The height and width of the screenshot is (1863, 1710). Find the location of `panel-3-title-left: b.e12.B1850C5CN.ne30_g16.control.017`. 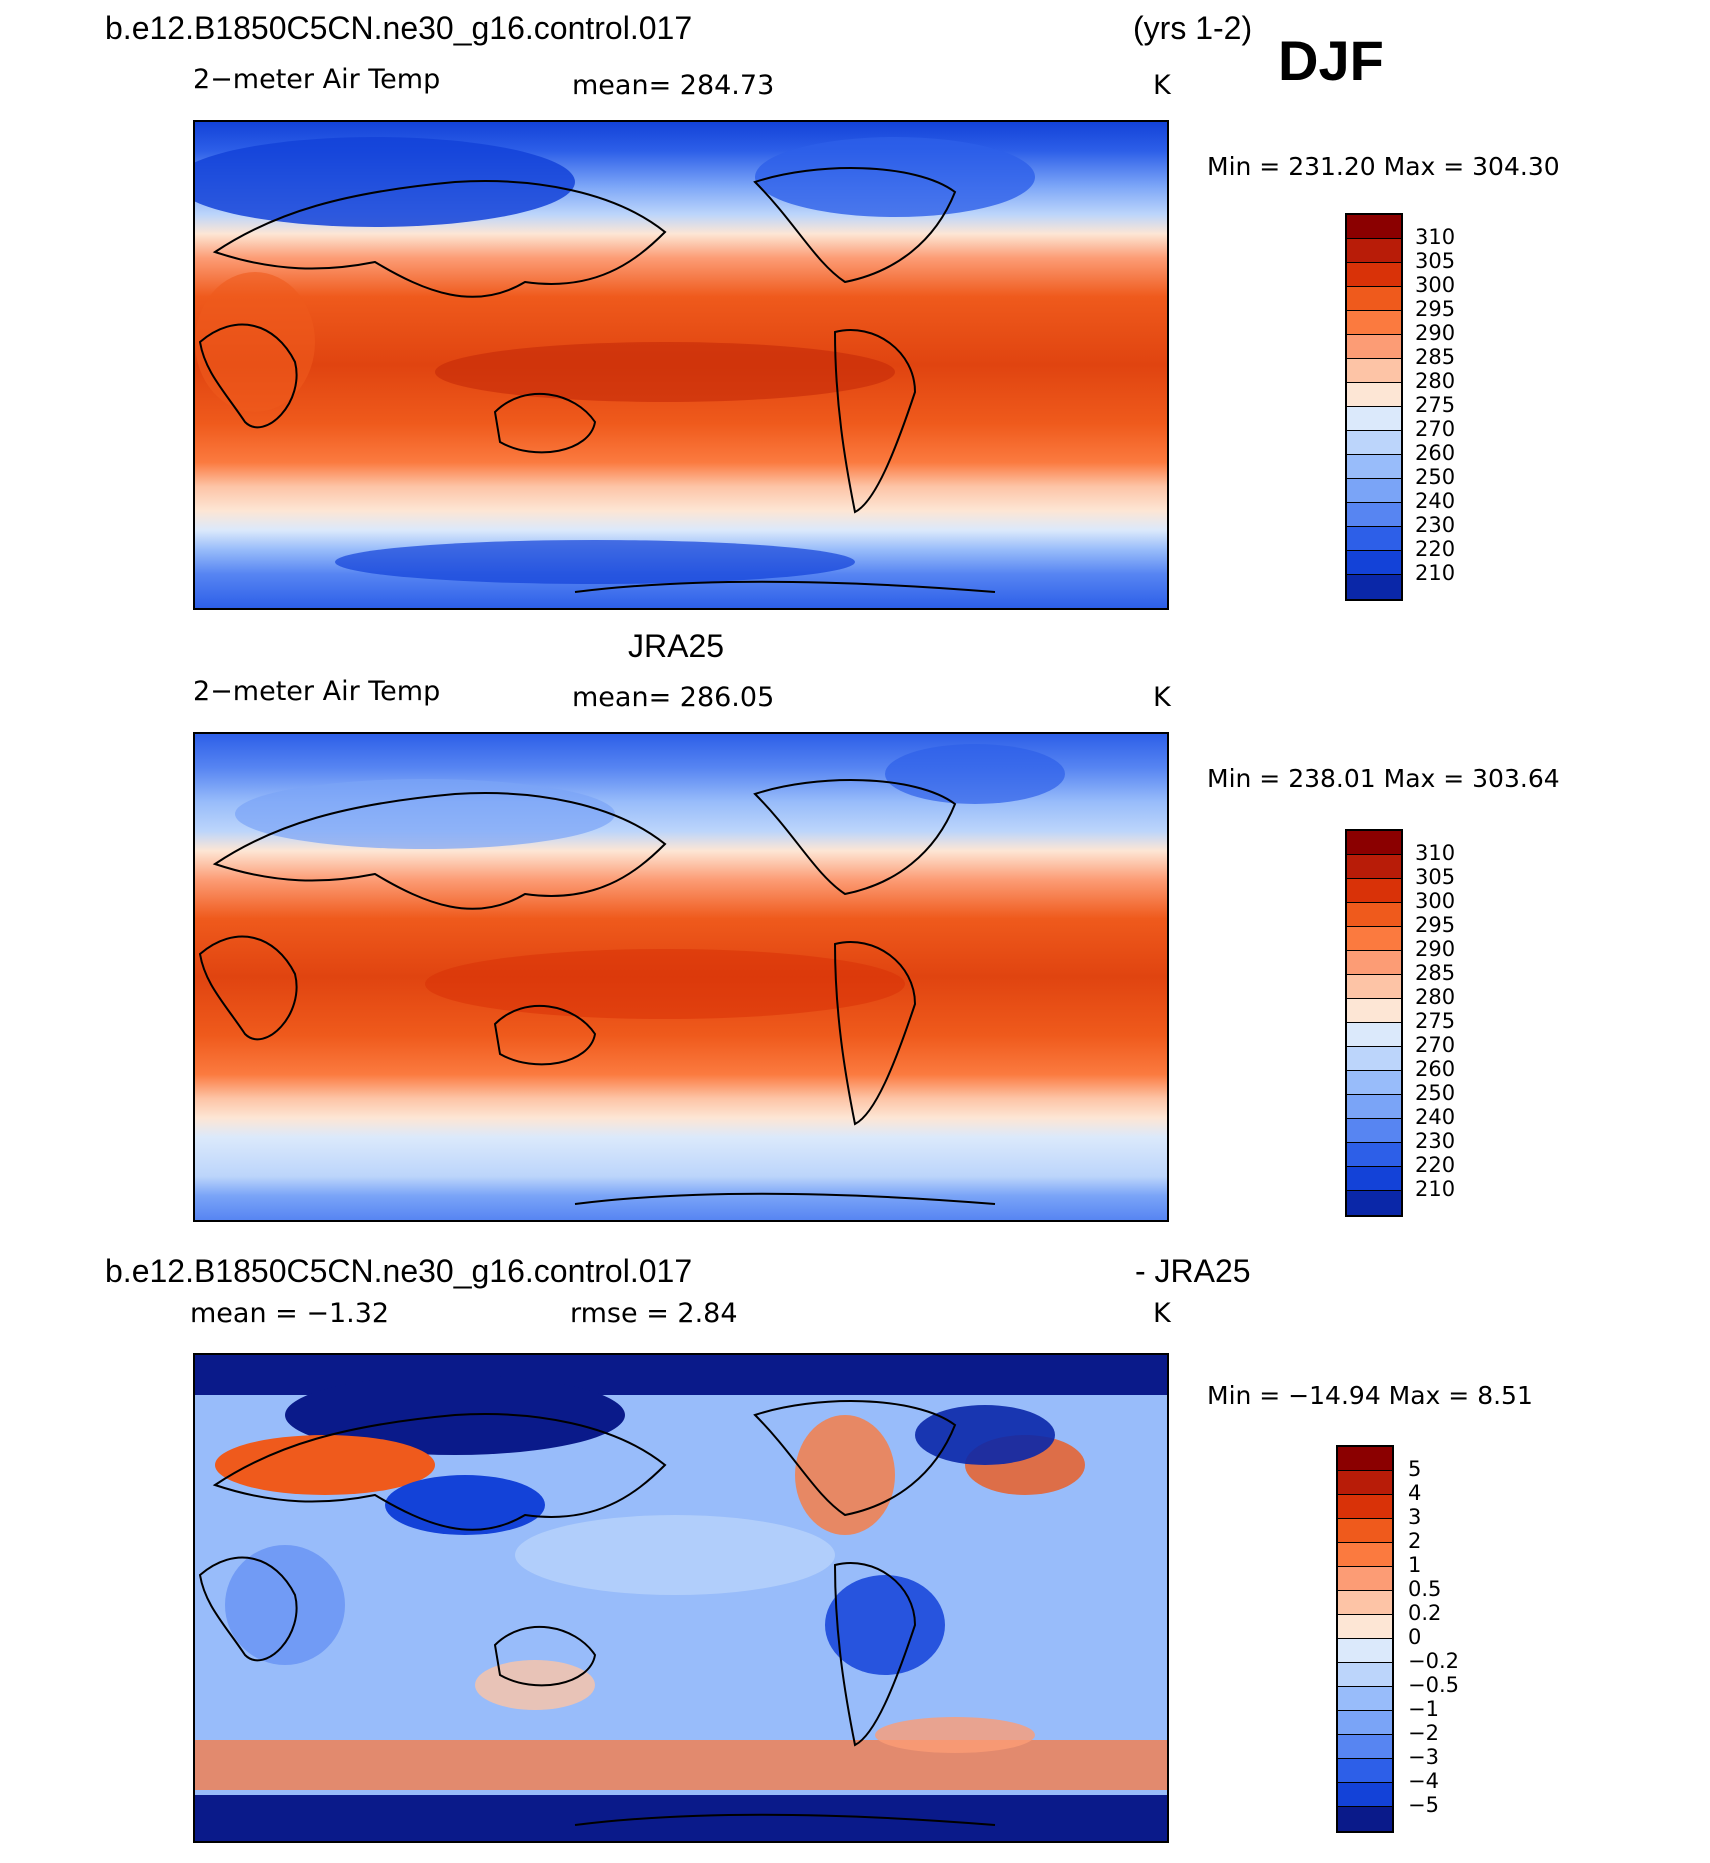

panel-3-title-left: b.e12.B1850C5CN.ne30_g16.control.017 is located at coordinates (399, 1271).